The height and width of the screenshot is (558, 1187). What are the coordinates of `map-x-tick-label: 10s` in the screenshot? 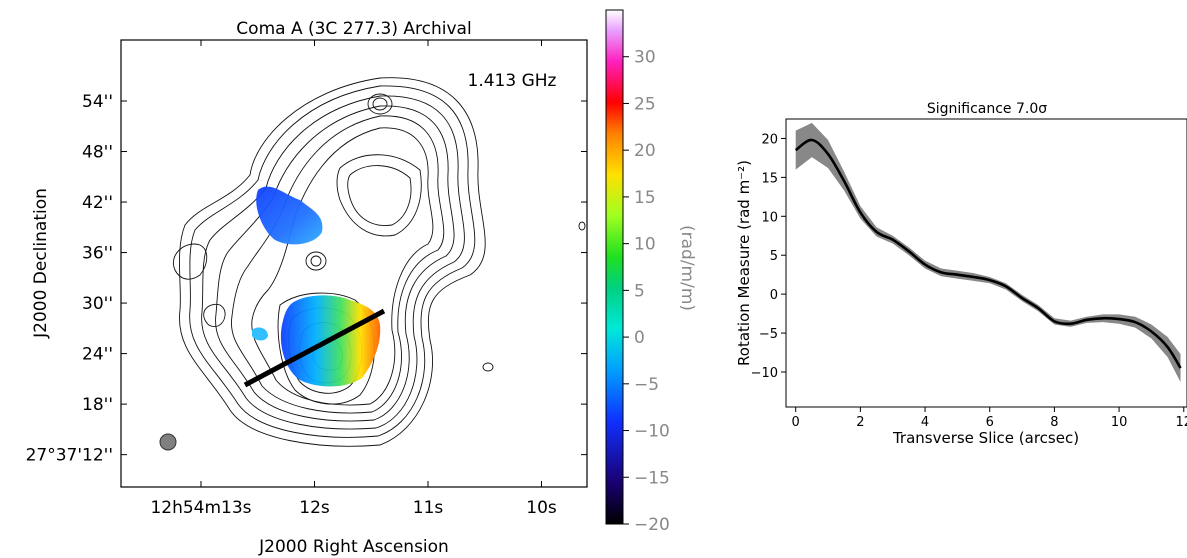 It's located at (541, 508).